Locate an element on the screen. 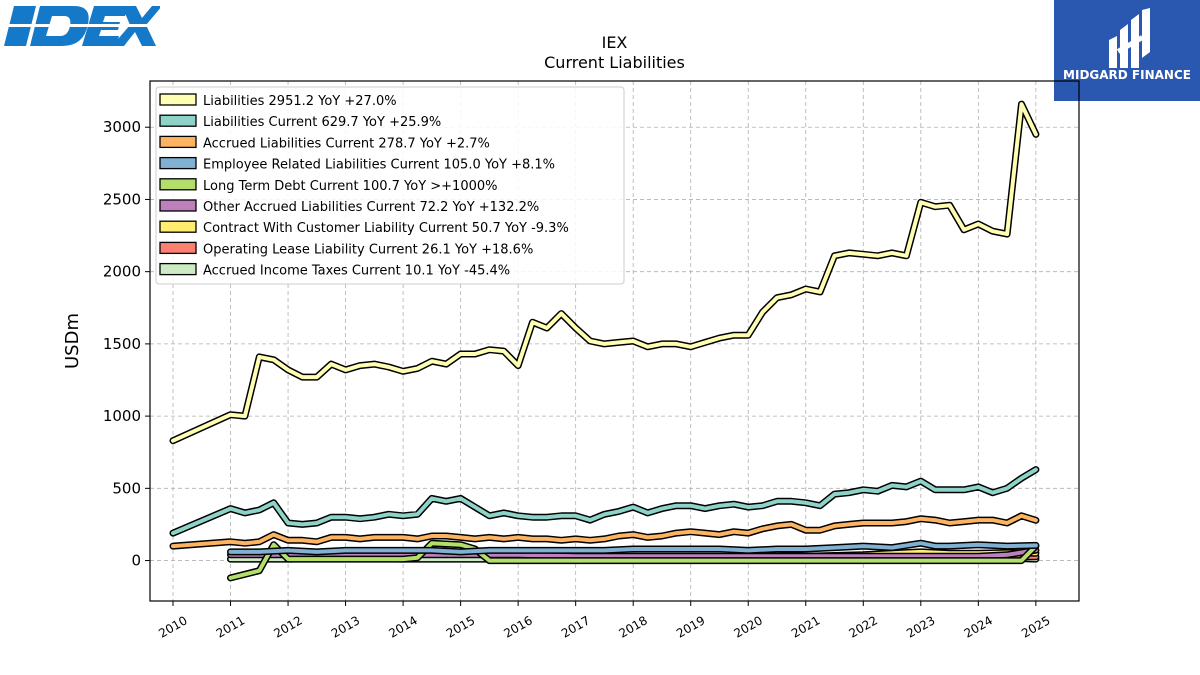  idex-logo-graphic is located at coordinates (83, 26).